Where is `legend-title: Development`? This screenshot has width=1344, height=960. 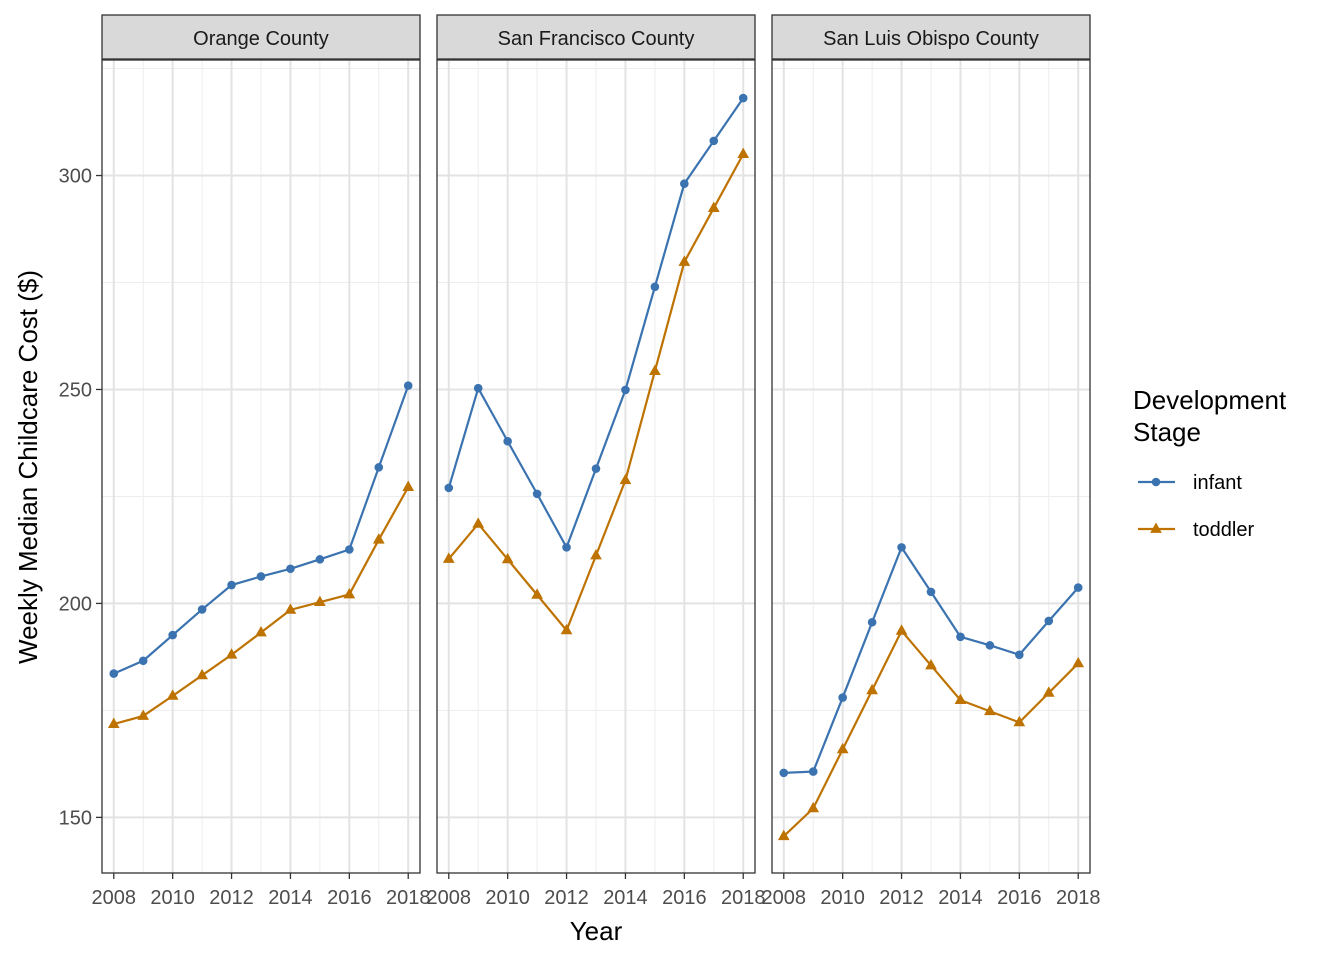 legend-title: Development is located at coordinates (1210, 400).